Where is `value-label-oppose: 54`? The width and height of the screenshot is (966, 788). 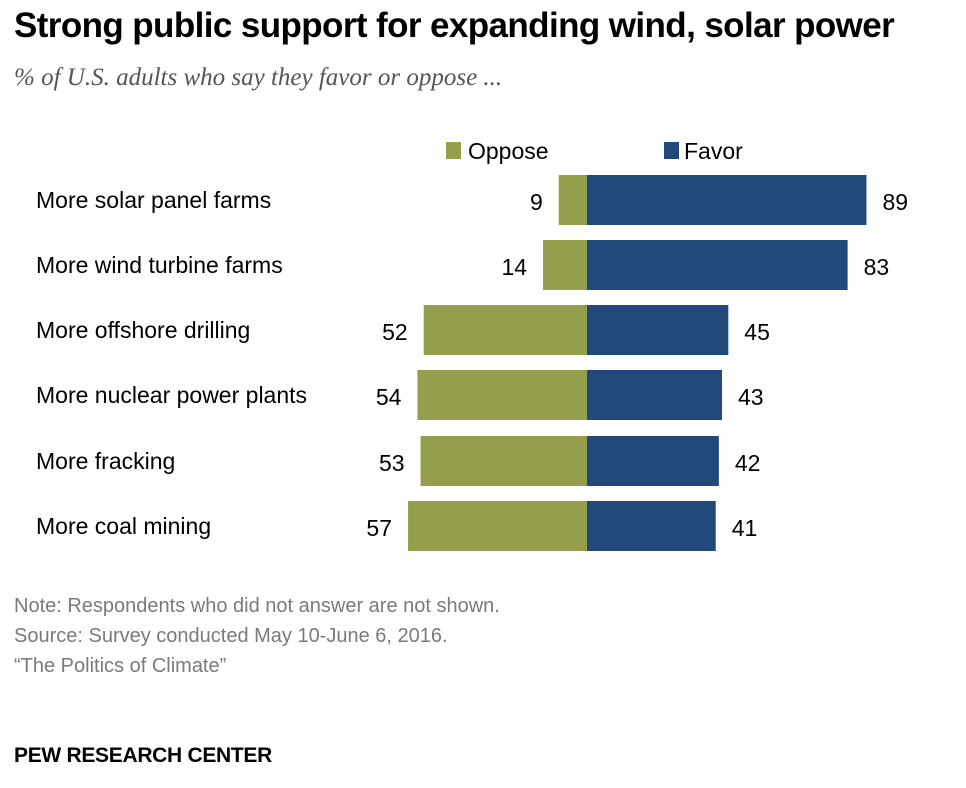 value-label-oppose: 54 is located at coordinates (389, 397).